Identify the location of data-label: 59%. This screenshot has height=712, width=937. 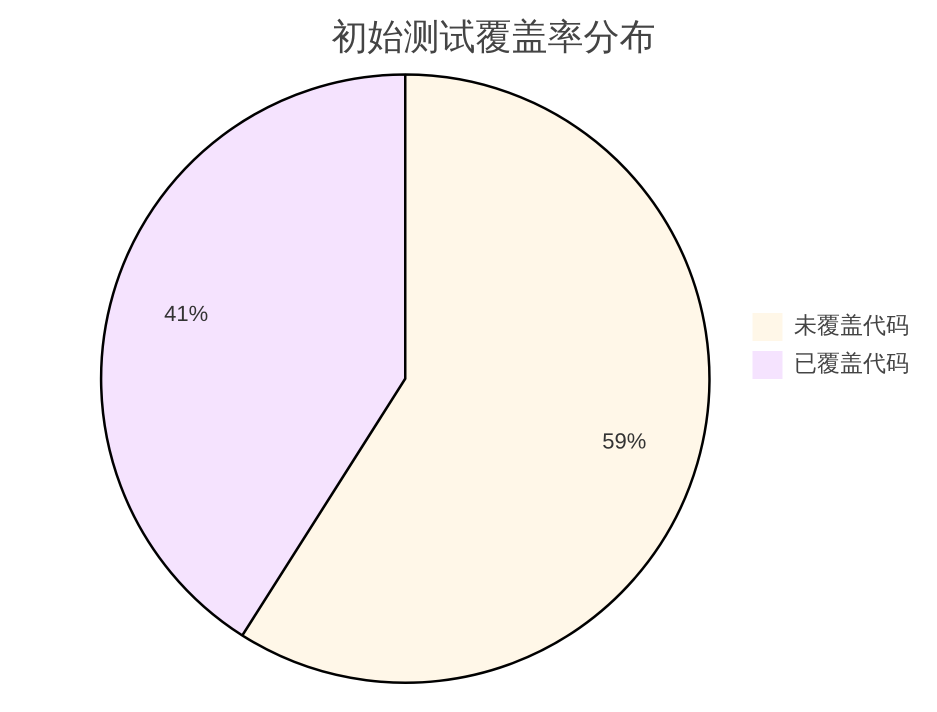
(624, 441).